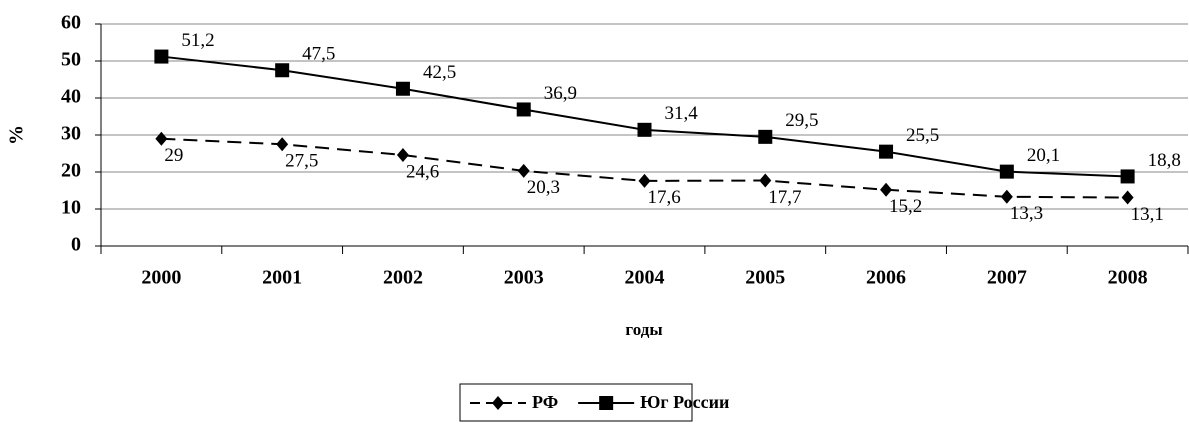  I want to click on value-label: 20,1, so click(1043, 155).